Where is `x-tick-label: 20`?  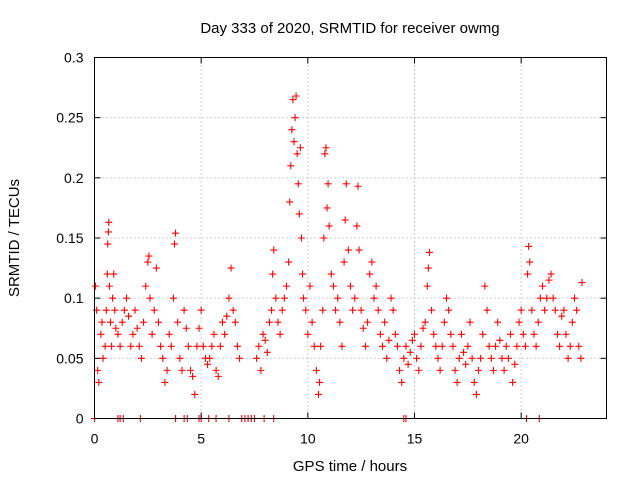 x-tick-label: 20 is located at coordinates (521, 439).